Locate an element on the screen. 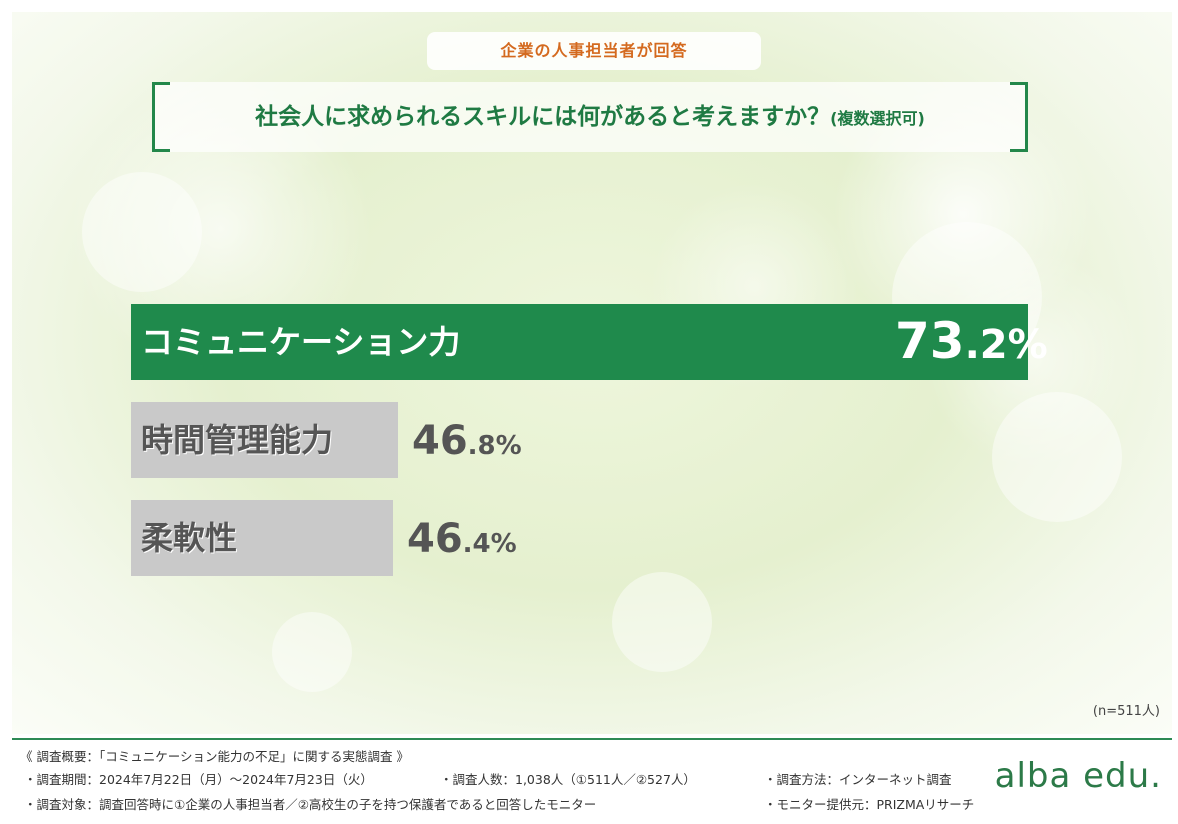  question-box: 社会人に求められるスキルには何があると考えますか？(複数選択可) is located at coordinates (590, 117).